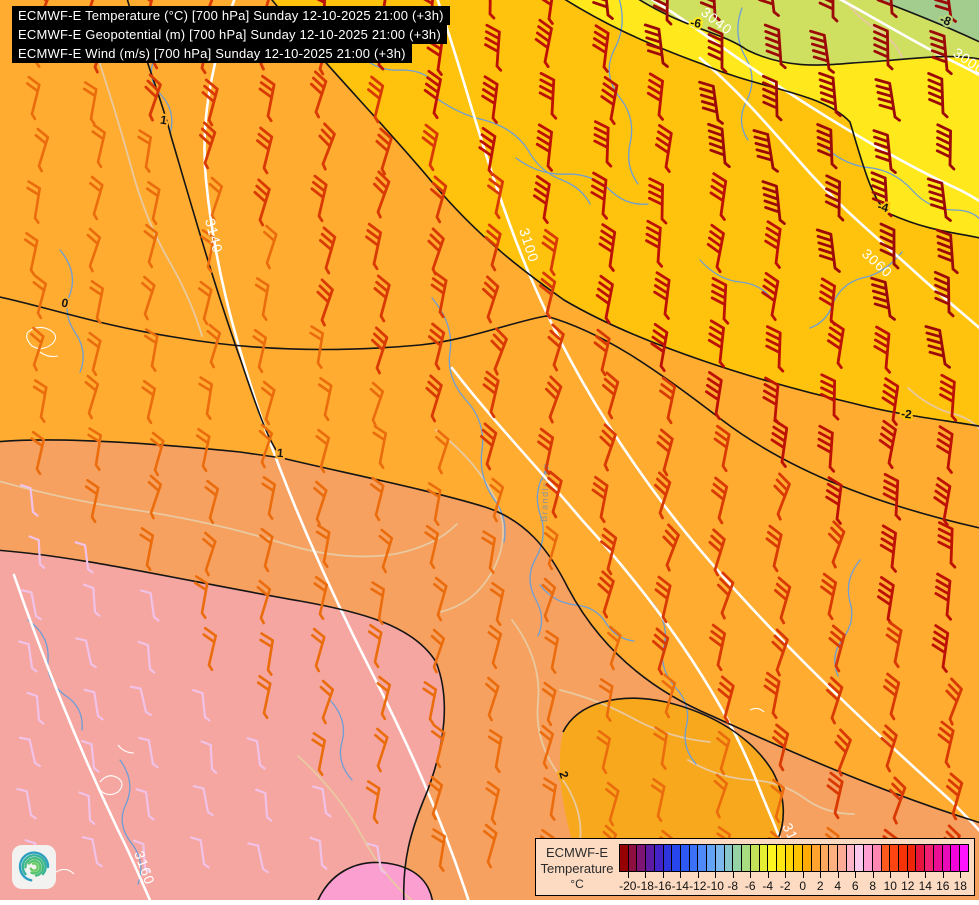 The width and height of the screenshot is (979, 905). What do you see at coordinates (750, 886) in the screenshot?
I see `legend-tick-label: -6` at bounding box center [750, 886].